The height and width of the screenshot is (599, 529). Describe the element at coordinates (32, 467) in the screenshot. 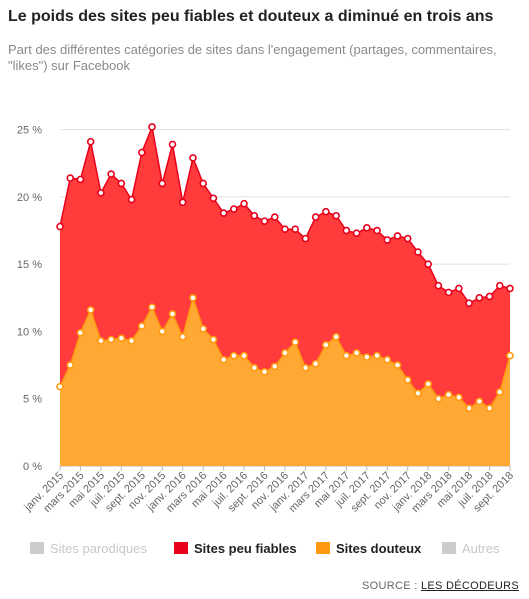

I see `y-tick-label: 0 %` at that location.